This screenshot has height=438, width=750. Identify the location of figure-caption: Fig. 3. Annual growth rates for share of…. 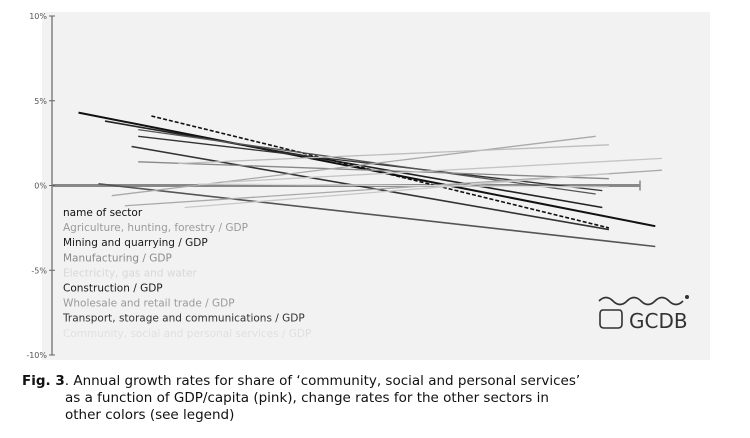
(377, 398).